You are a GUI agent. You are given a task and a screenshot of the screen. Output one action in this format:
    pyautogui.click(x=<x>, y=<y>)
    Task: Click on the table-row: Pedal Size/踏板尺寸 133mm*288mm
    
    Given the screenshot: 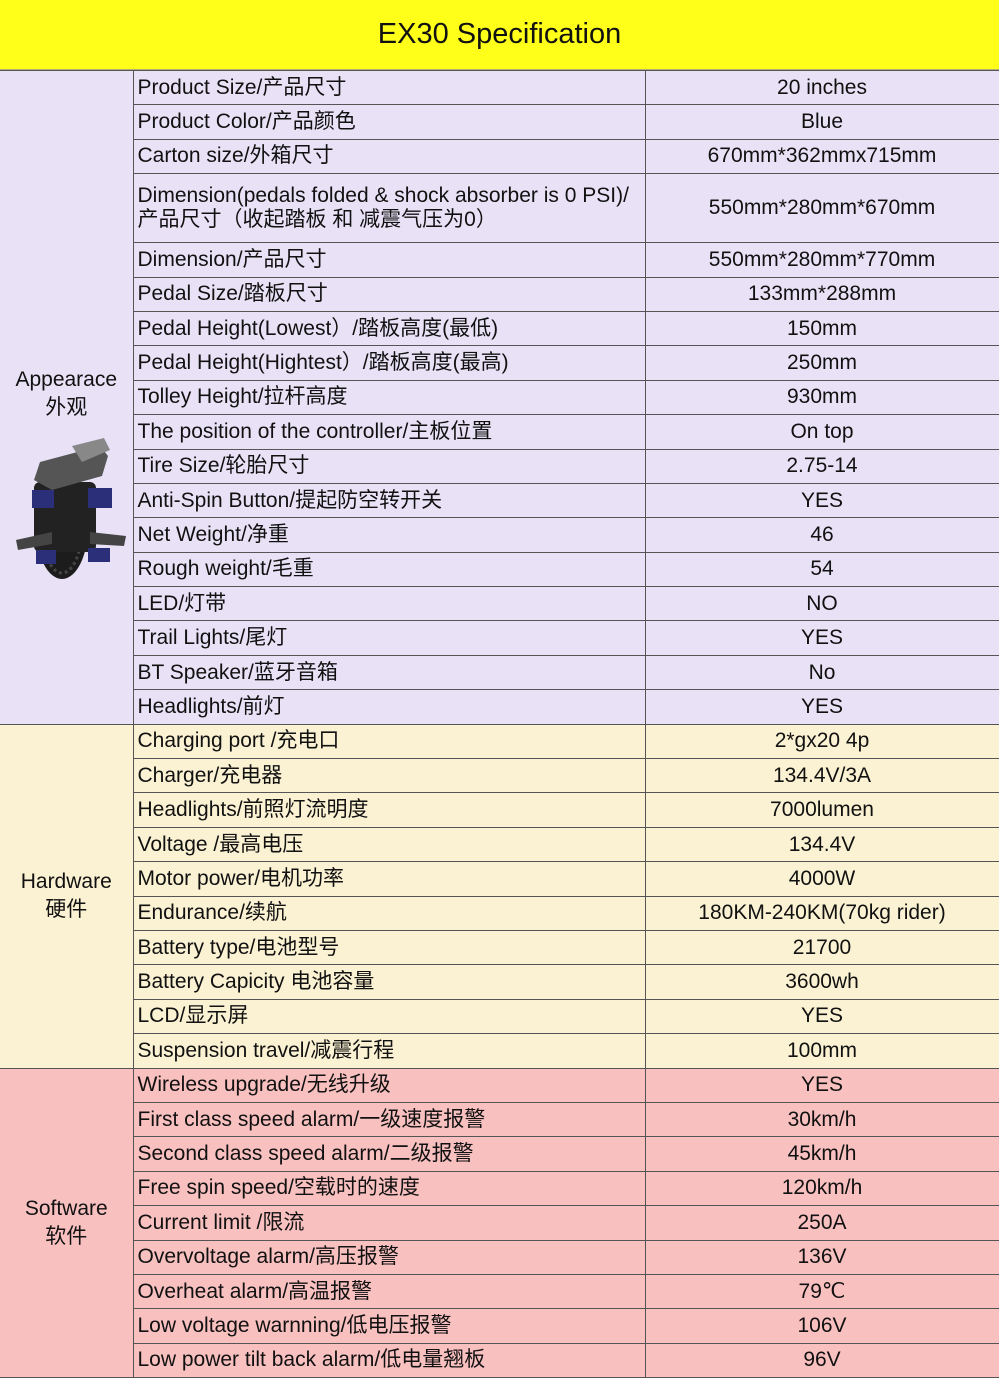 What is the action you would take?
    pyautogui.click(x=499, y=294)
    